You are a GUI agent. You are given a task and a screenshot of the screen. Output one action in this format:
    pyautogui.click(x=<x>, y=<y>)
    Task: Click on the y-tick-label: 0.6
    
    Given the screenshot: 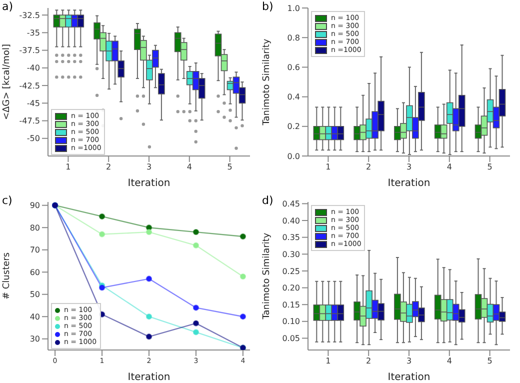 What is the action you would take?
    pyautogui.click(x=293, y=67)
    